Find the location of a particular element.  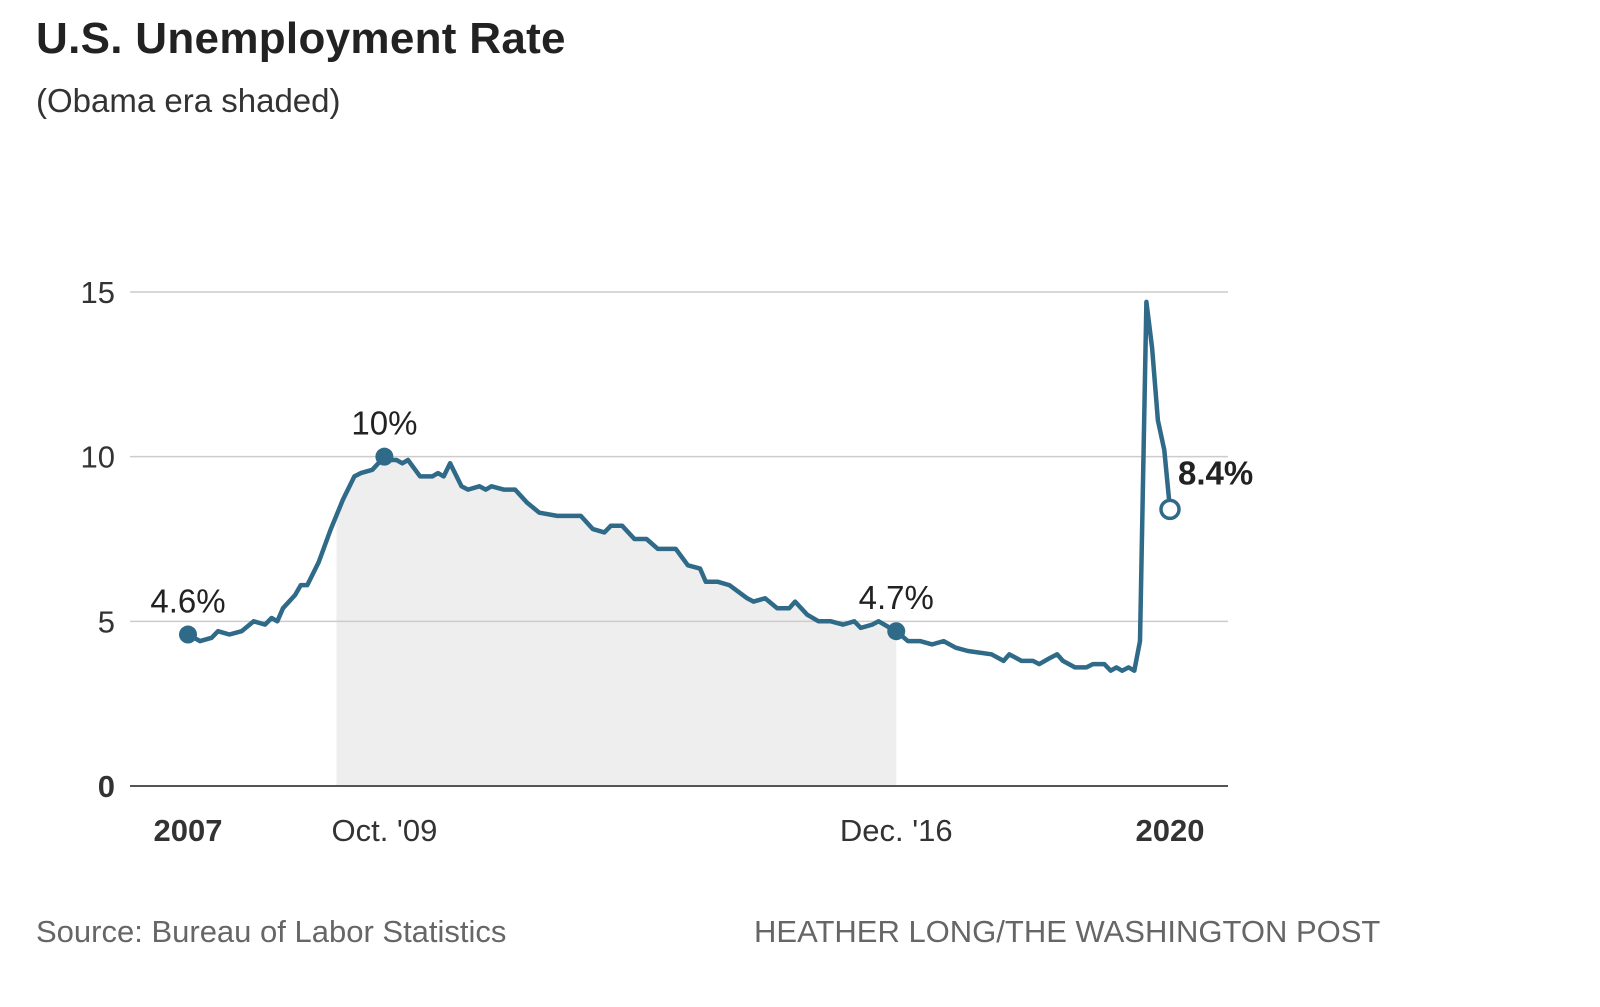

data-label: 4.7% is located at coordinates (896, 597).